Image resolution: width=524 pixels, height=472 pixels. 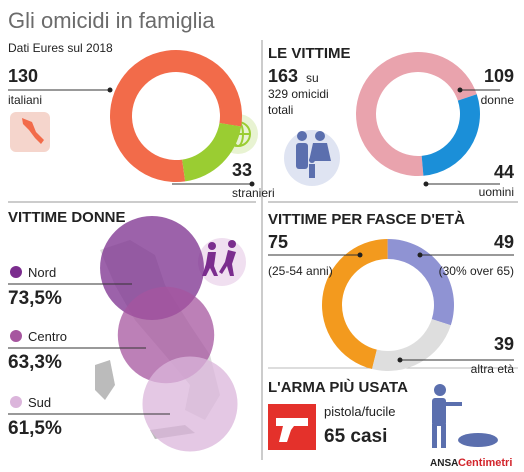 What do you see at coordinates (496, 192) in the screenshot?
I see `category-label: uomini` at bounding box center [496, 192].